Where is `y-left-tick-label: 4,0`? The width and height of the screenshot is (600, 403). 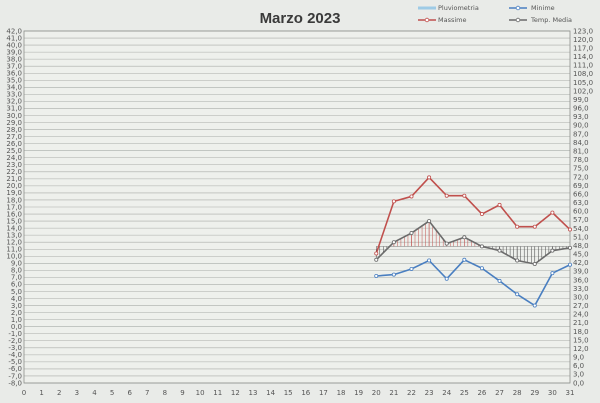 y-left-tick-label: 4,0 is located at coordinates (16, 299).